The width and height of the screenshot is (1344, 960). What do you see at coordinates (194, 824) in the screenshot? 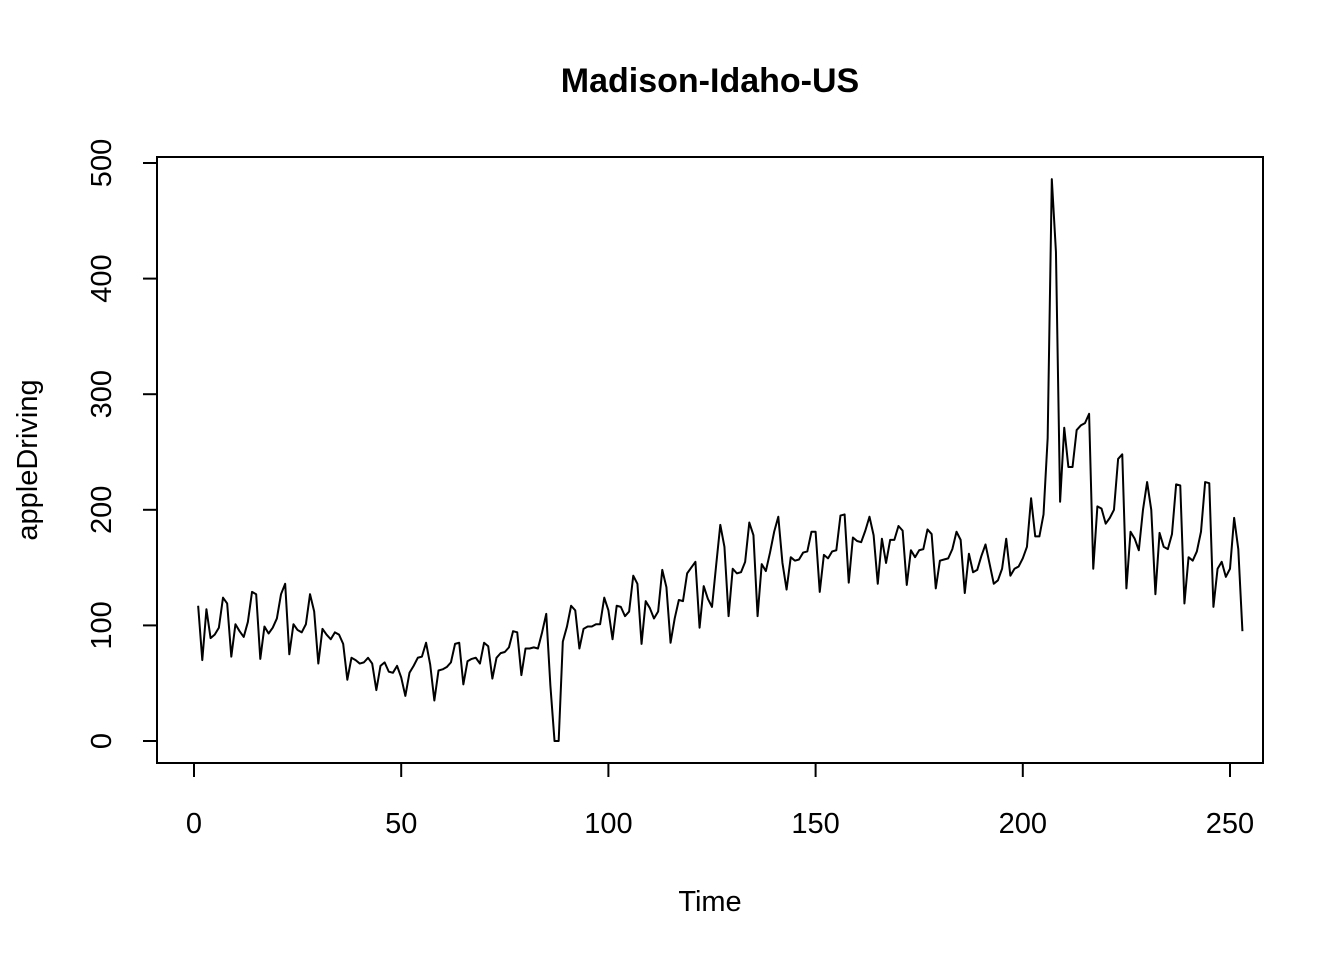
I see `x-tick-label: 0` at bounding box center [194, 824].